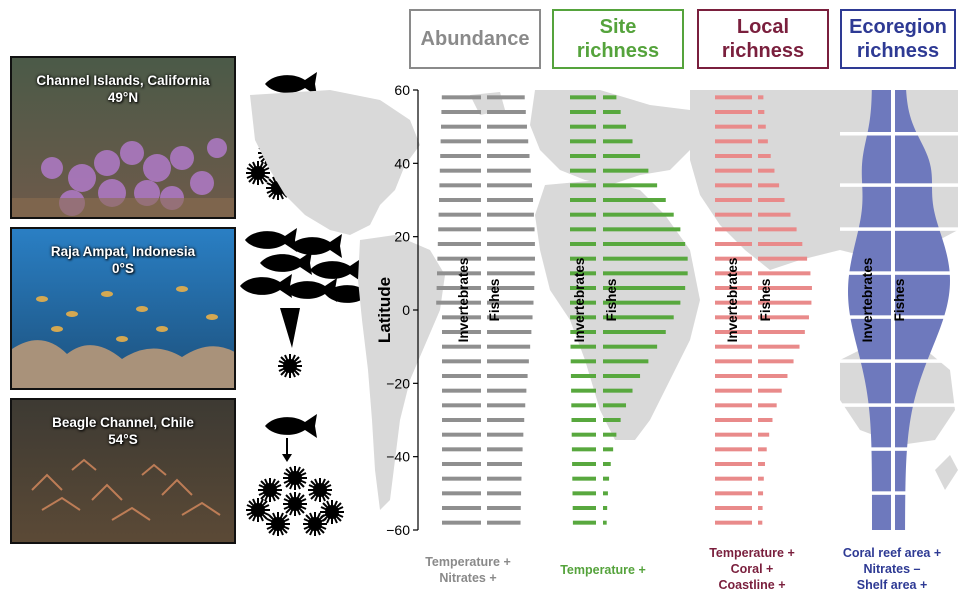 The image size is (958, 593). What do you see at coordinates (892, 569) in the screenshot?
I see `panel-footer-ecoregion-richness: Coral reef area + Nitrates – Shelf area +` at bounding box center [892, 569].